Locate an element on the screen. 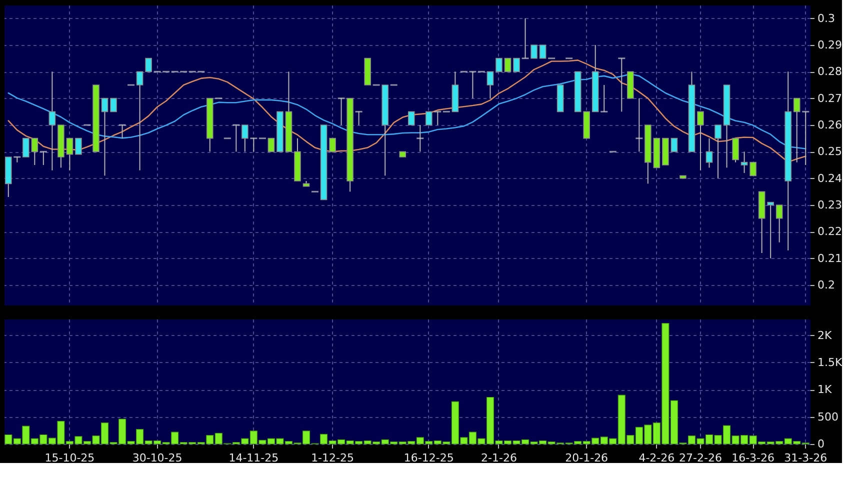 The width and height of the screenshot is (850, 478). y-tick-label: 0.2 is located at coordinates (826, 285).